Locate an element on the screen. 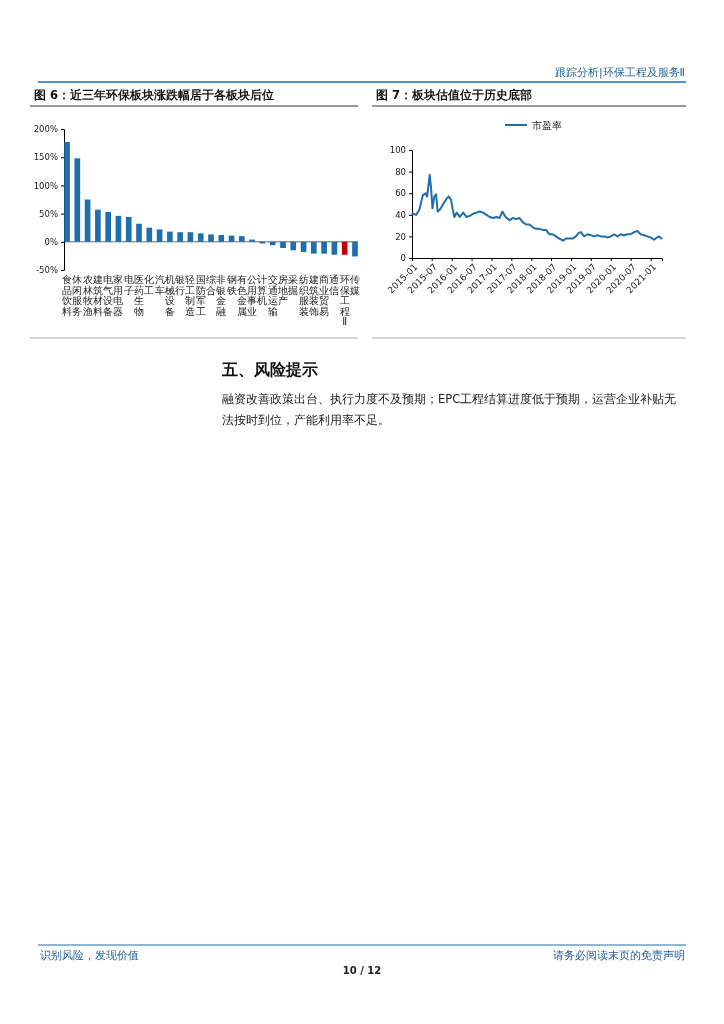 The width and height of the screenshot is (724, 1024). y-tick-label: 40 is located at coordinates (400, 215).